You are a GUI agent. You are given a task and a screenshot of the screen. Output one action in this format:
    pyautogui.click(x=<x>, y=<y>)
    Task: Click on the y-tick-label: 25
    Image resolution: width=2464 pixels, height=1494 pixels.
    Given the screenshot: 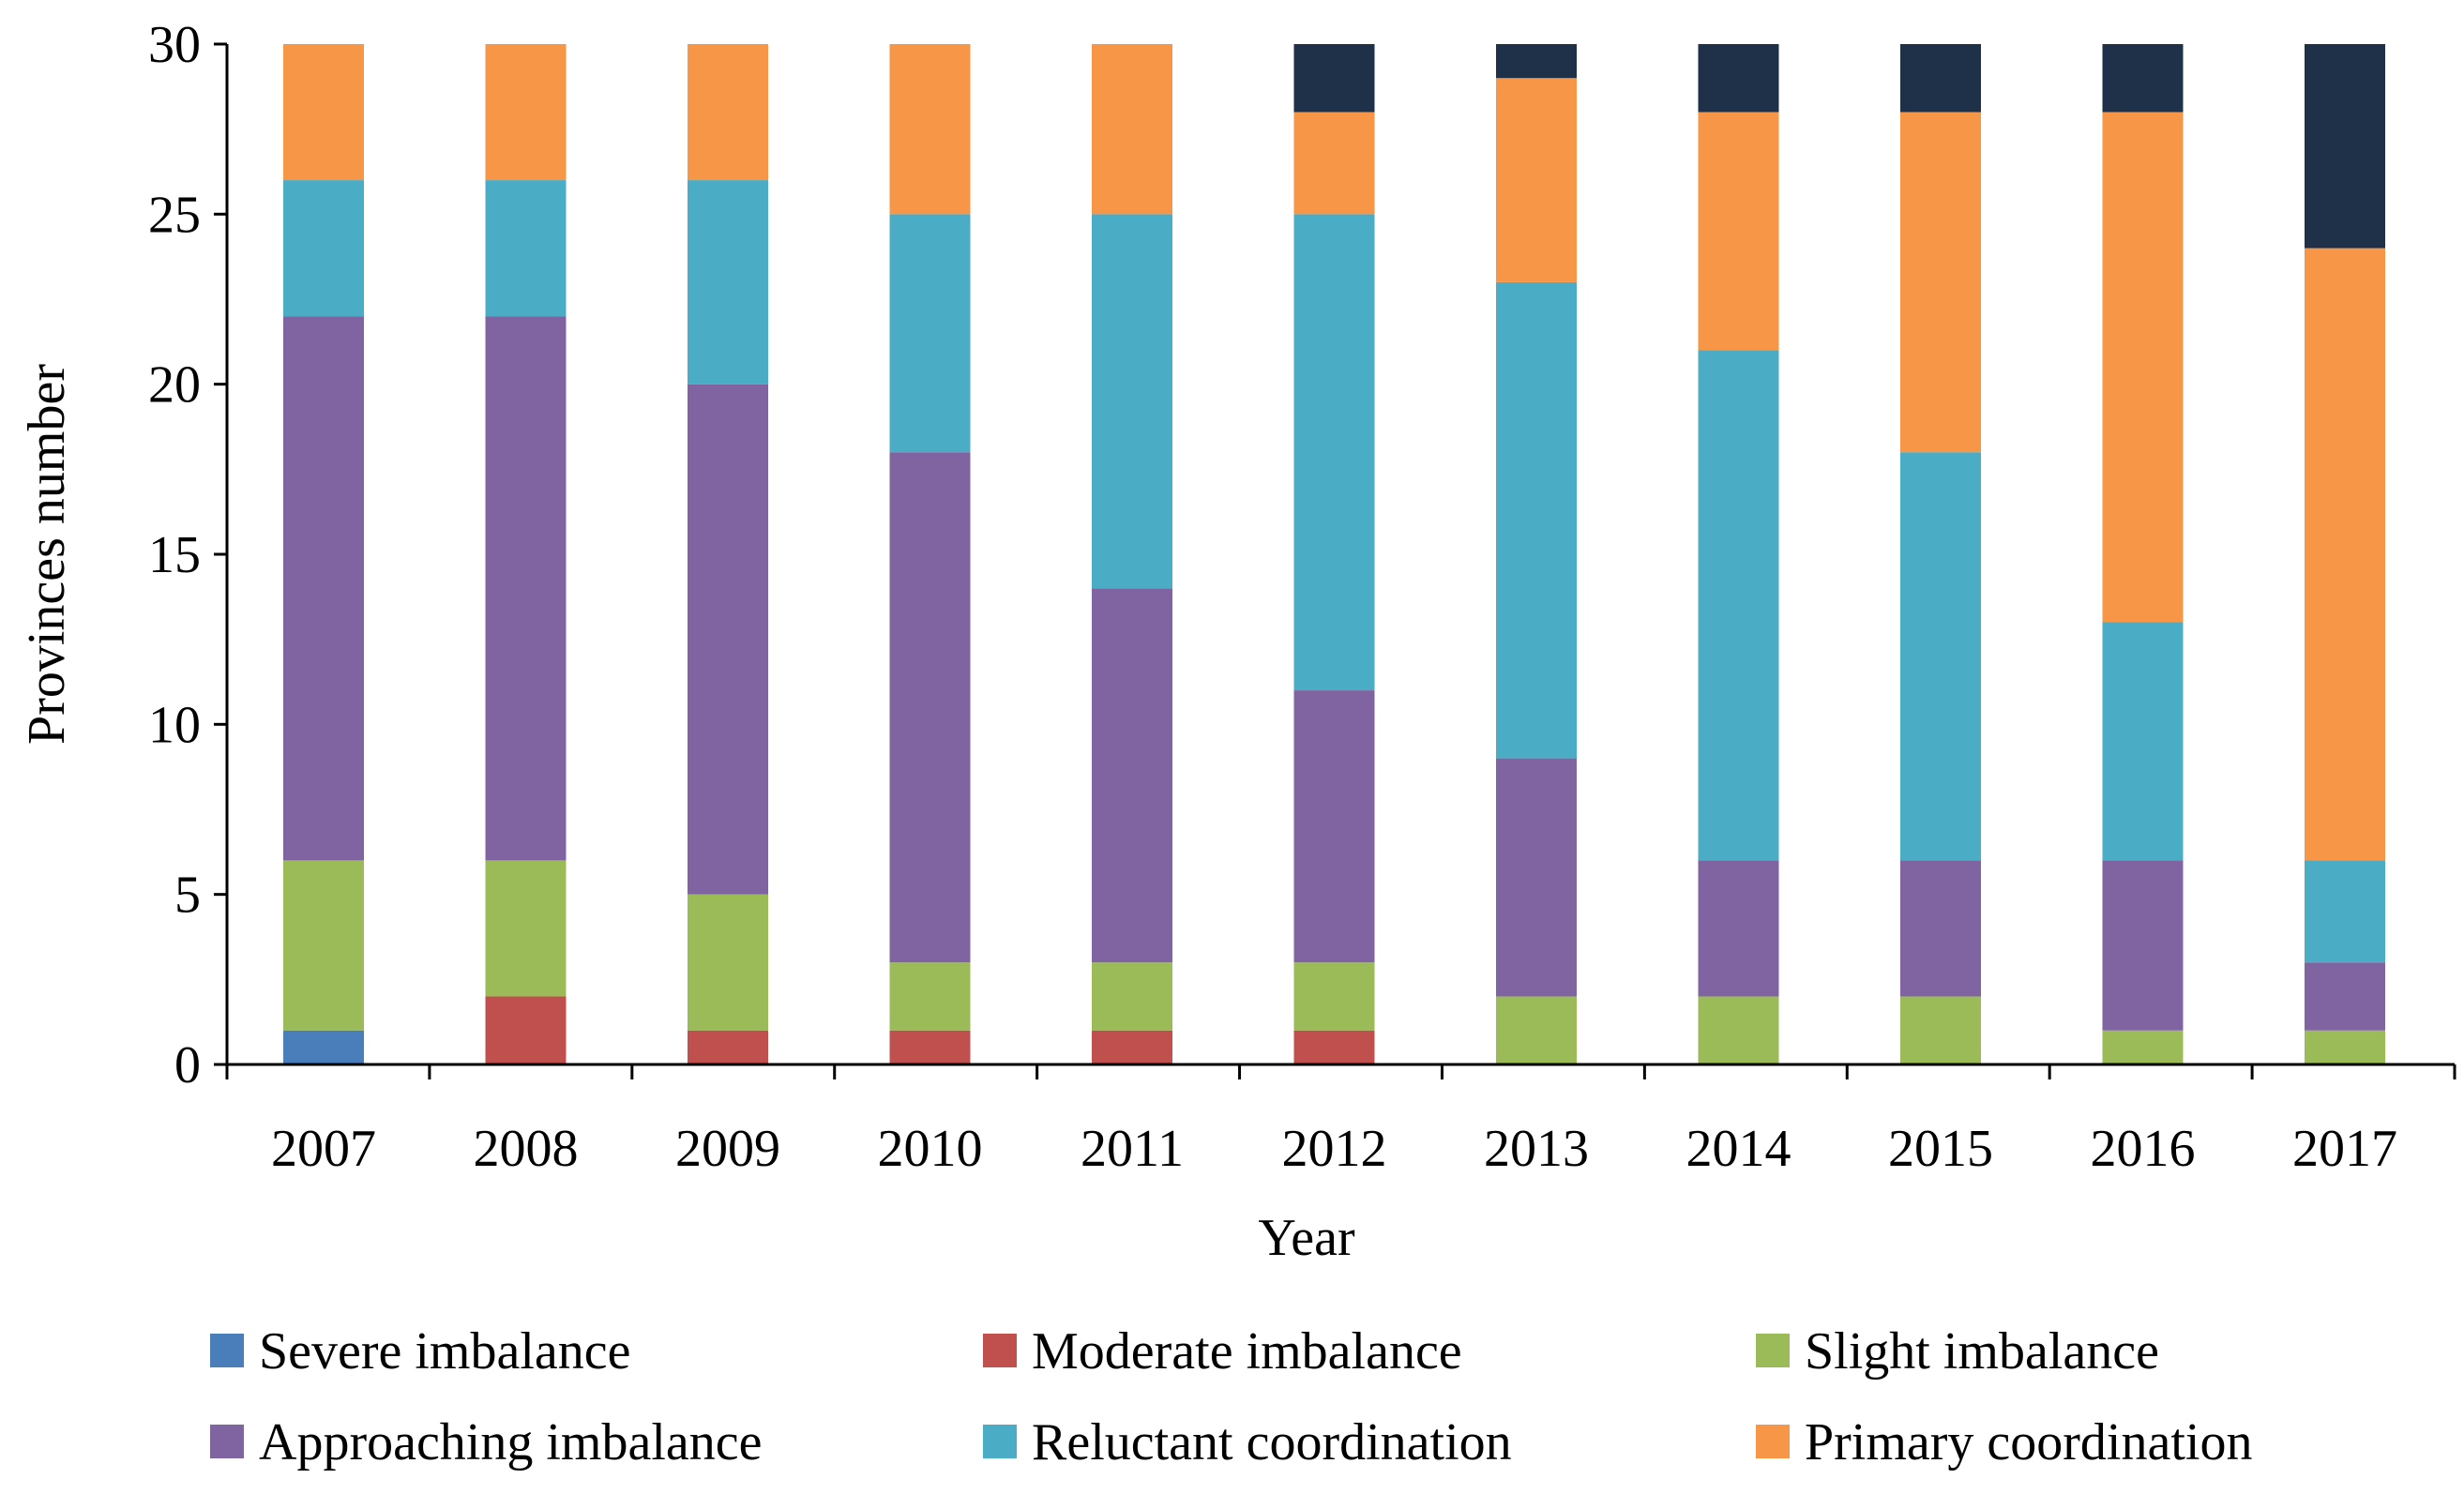 What is the action you would take?
    pyautogui.click(x=174, y=215)
    